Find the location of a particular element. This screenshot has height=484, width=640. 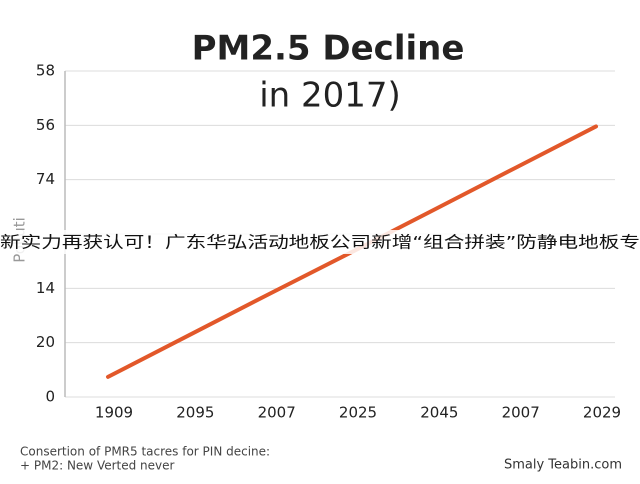

banner-background is located at coordinates (320, 242).